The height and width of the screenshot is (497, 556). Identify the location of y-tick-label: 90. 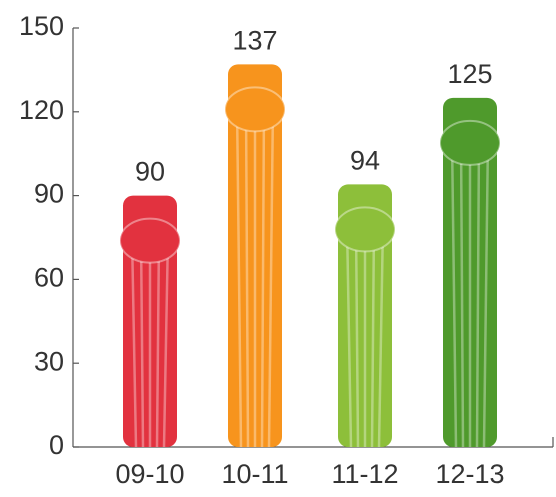
(49, 194).